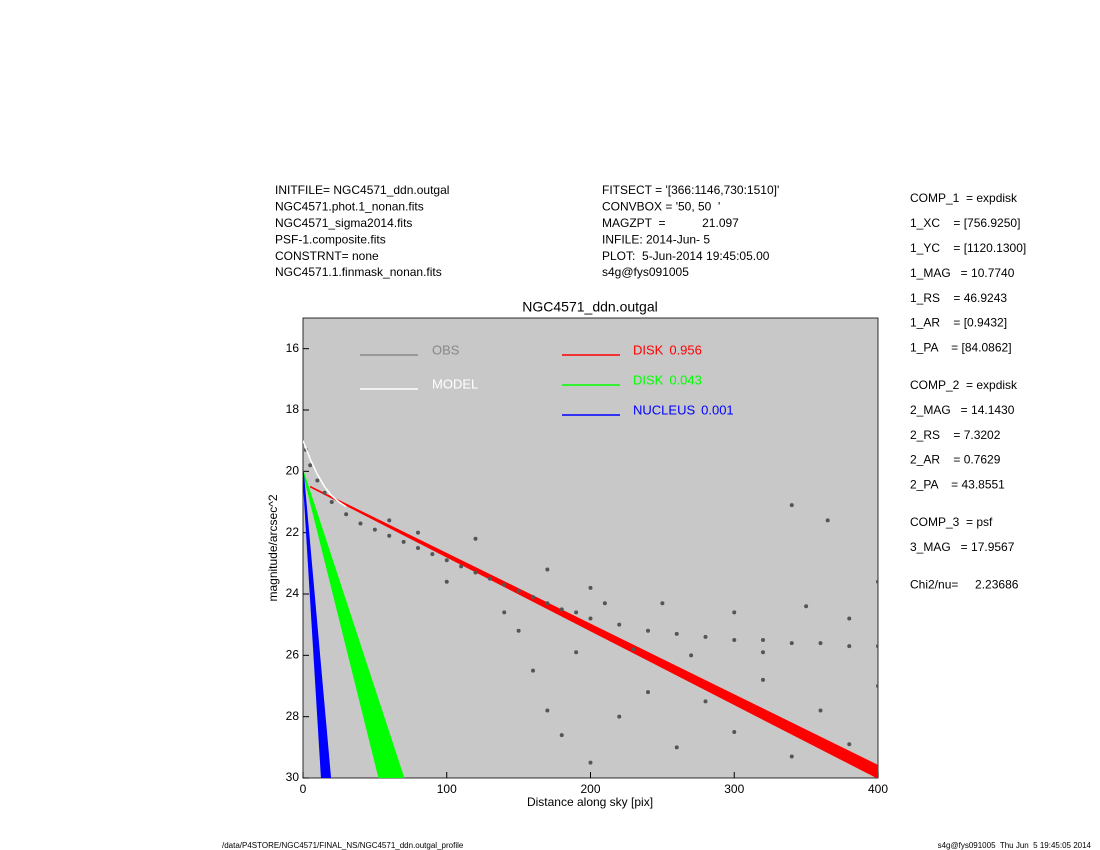  What do you see at coordinates (961, 348) in the screenshot?
I see `parameter-line: 1_PA = [84.0862]` at bounding box center [961, 348].